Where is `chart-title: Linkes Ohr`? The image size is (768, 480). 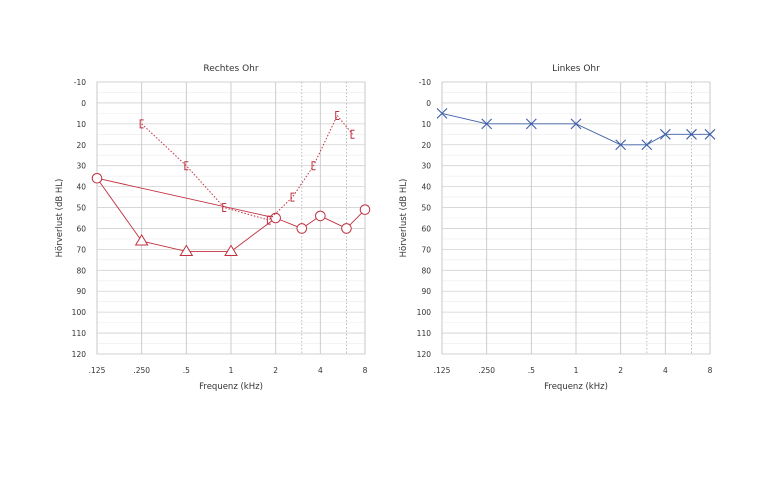
chart-title: Linkes Ohr is located at coordinates (576, 69).